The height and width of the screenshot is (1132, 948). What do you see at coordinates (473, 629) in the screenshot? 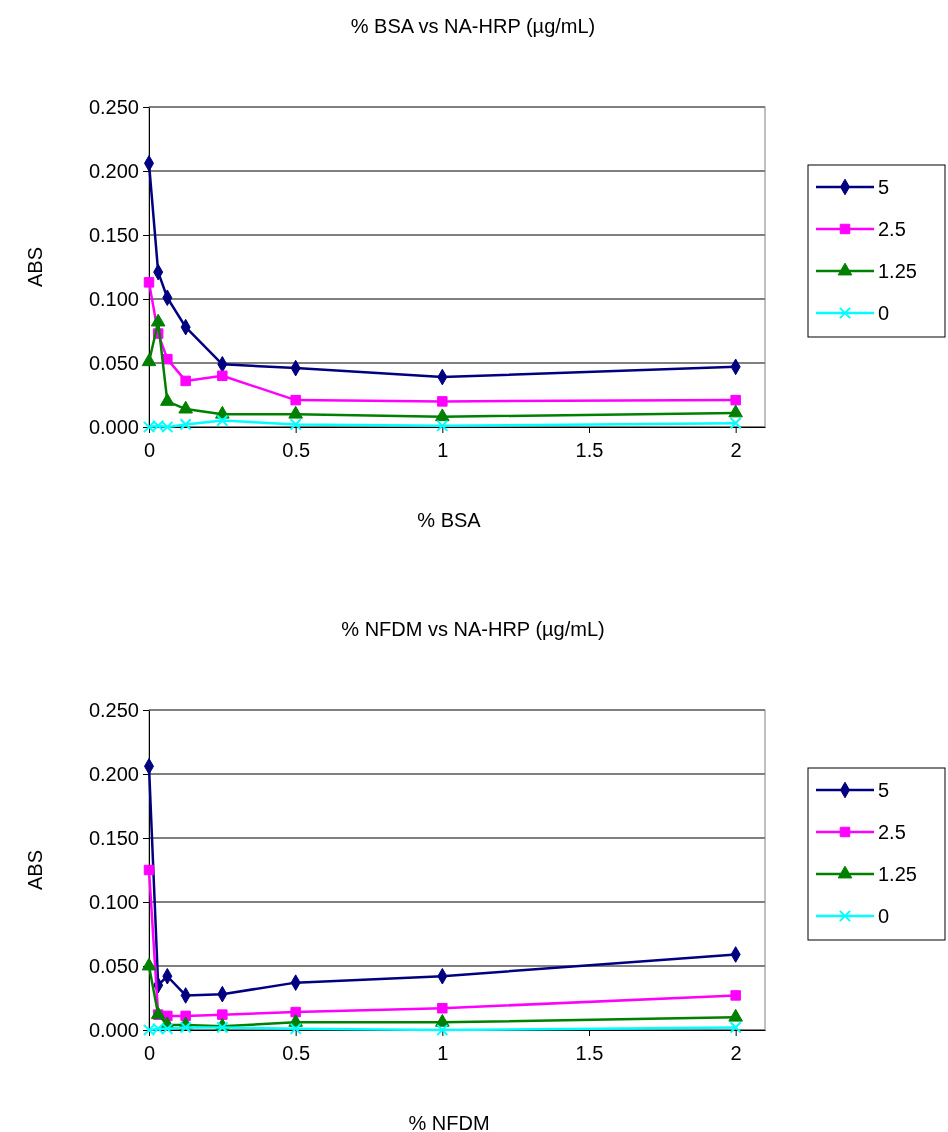
I see `chart-title: % NFDM vs NA-HRP (µg/mL)` at bounding box center [473, 629].